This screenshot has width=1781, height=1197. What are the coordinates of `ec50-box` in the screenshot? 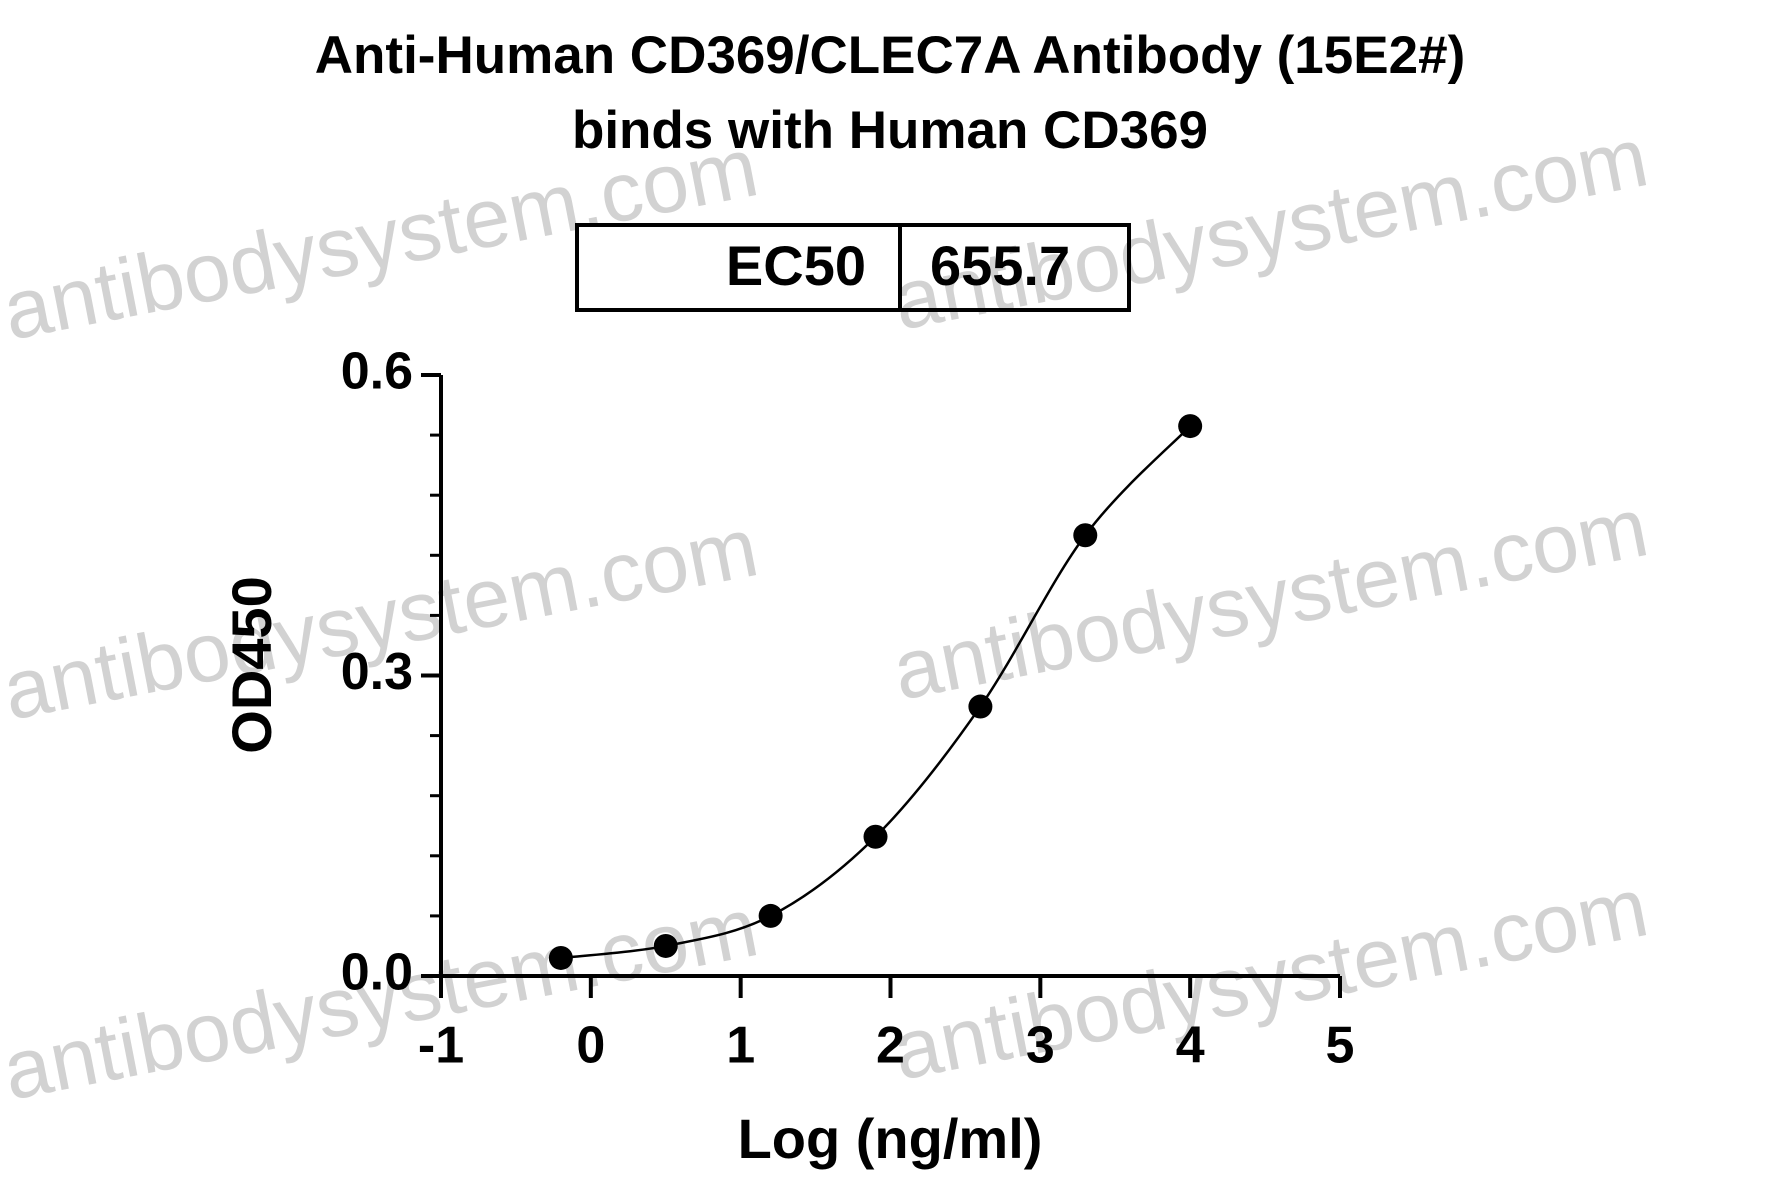 It's located at (853, 267).